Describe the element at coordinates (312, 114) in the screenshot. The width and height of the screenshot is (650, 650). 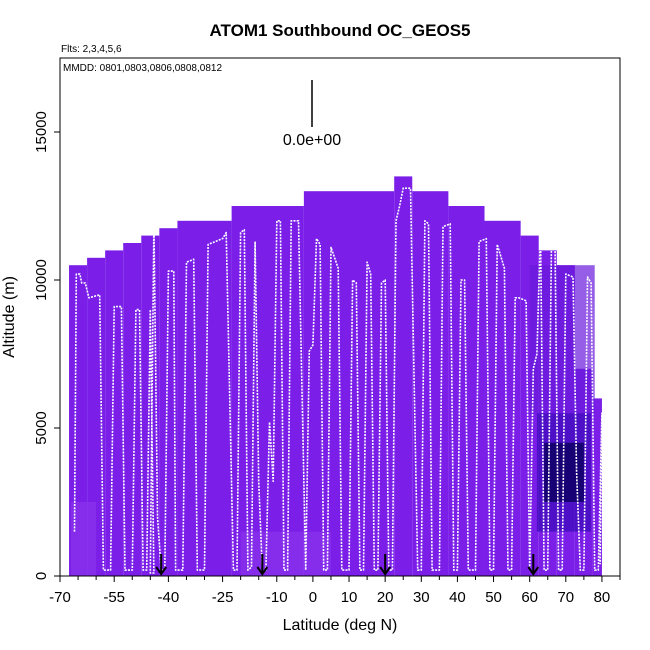
I see `legend: 0.0e+00` at that location.